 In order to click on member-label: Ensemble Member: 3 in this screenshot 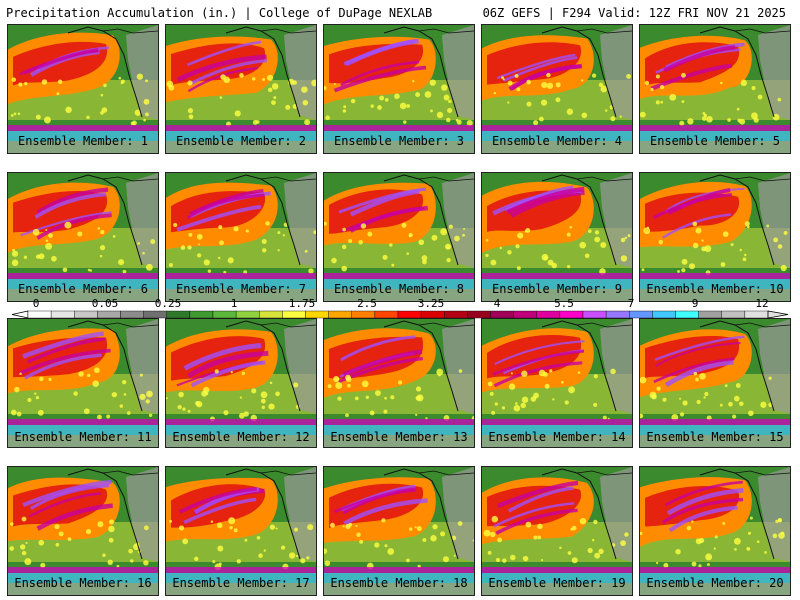, I will do `click(399, 141)`.